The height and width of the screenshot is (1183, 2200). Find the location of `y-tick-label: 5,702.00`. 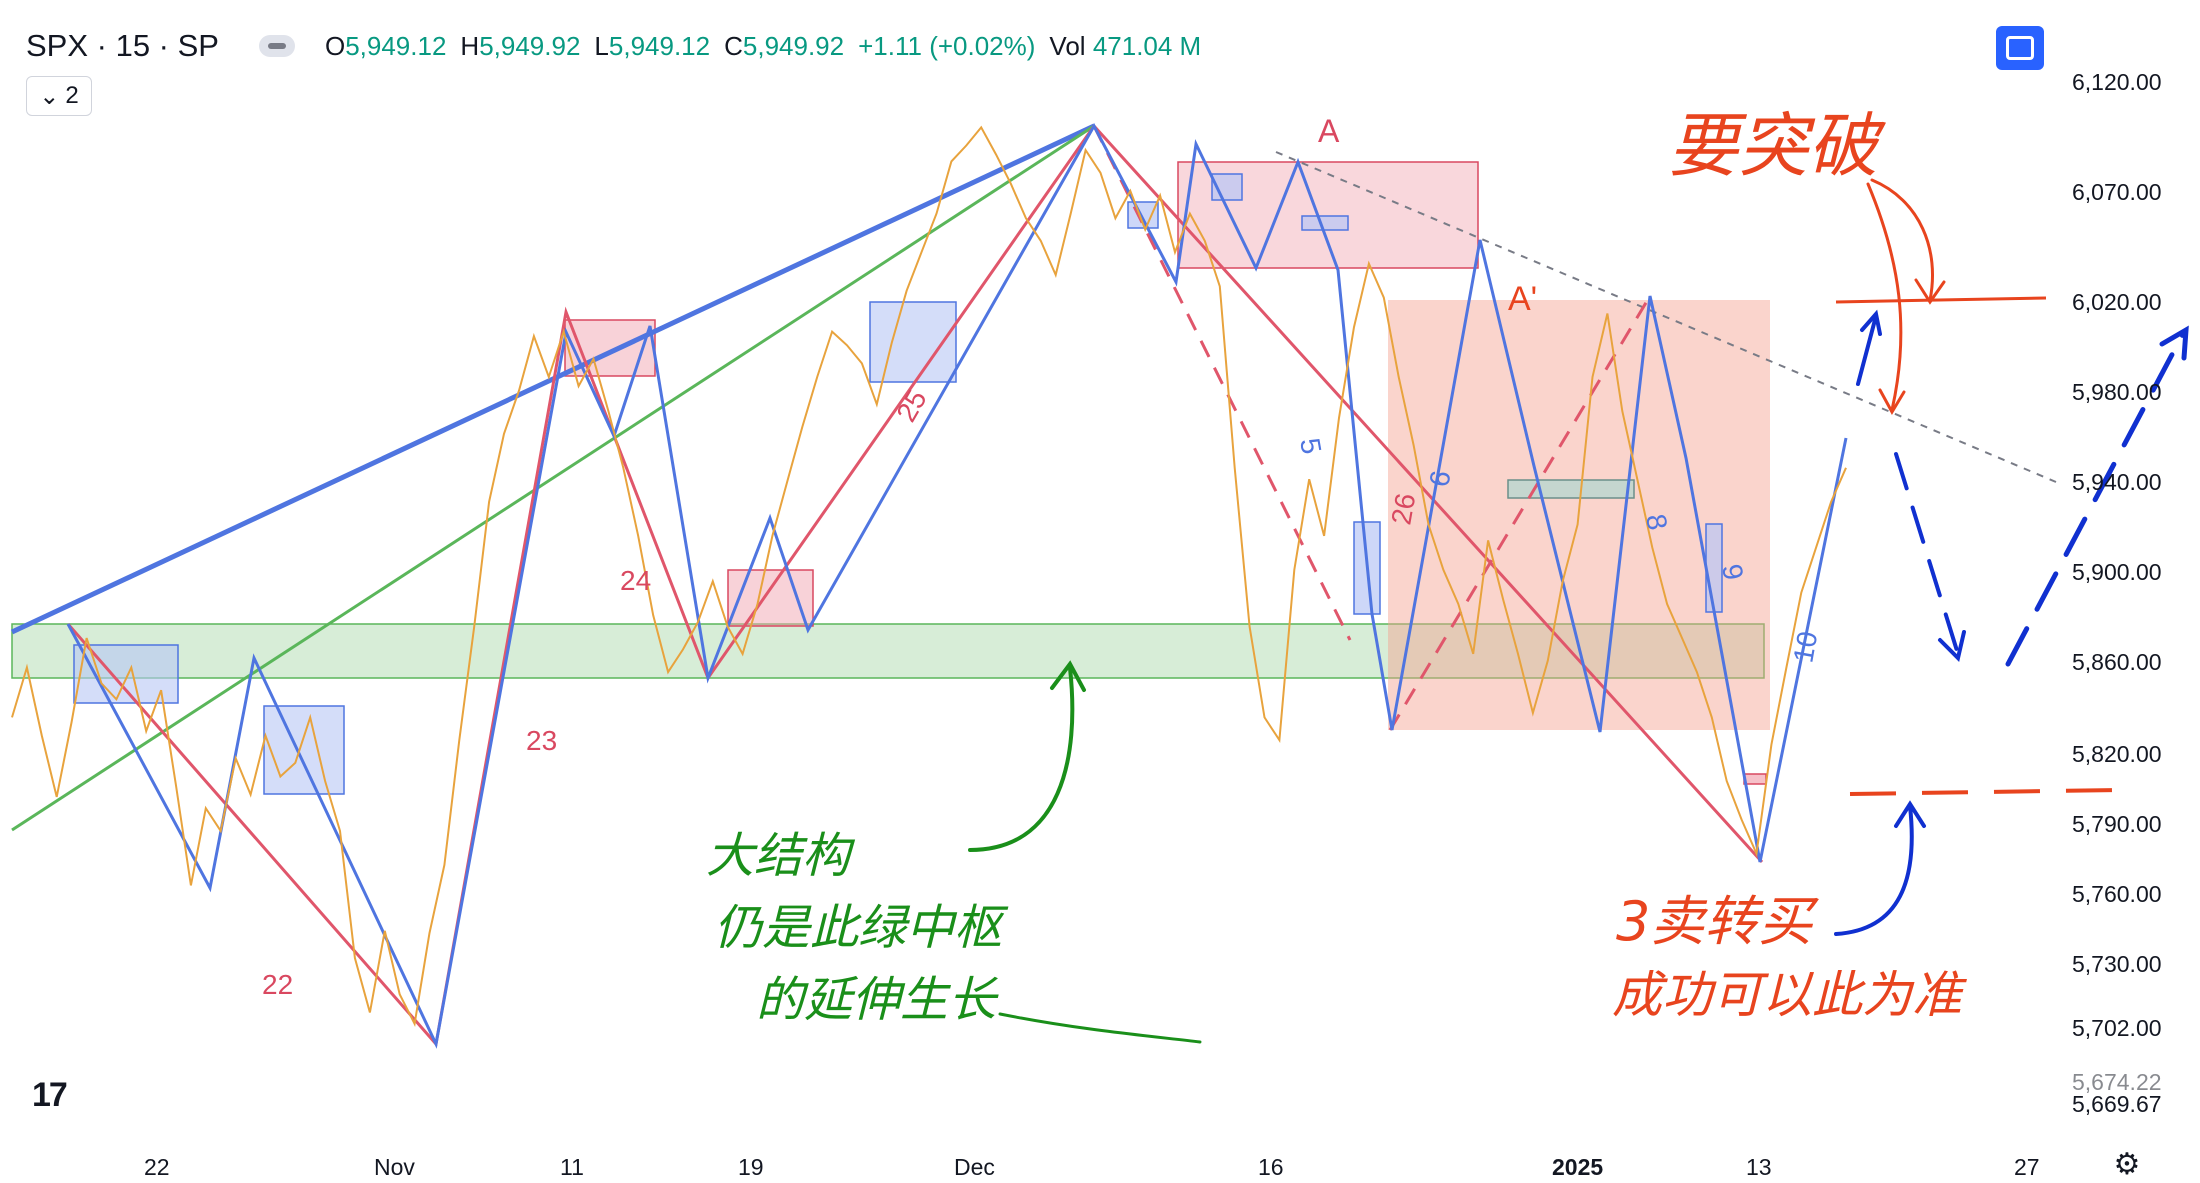

y-tick-label: 5,702.00 is located at coordinates (2117, 1028).